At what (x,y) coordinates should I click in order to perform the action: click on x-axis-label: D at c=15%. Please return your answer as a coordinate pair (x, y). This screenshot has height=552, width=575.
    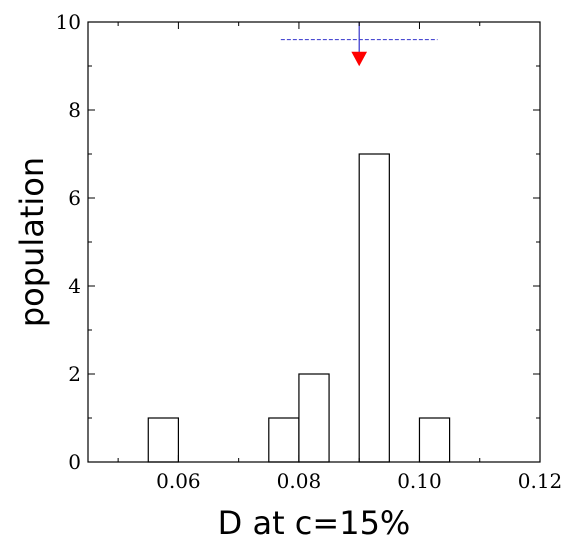
    Looking at the image, I should click on (314, 523).